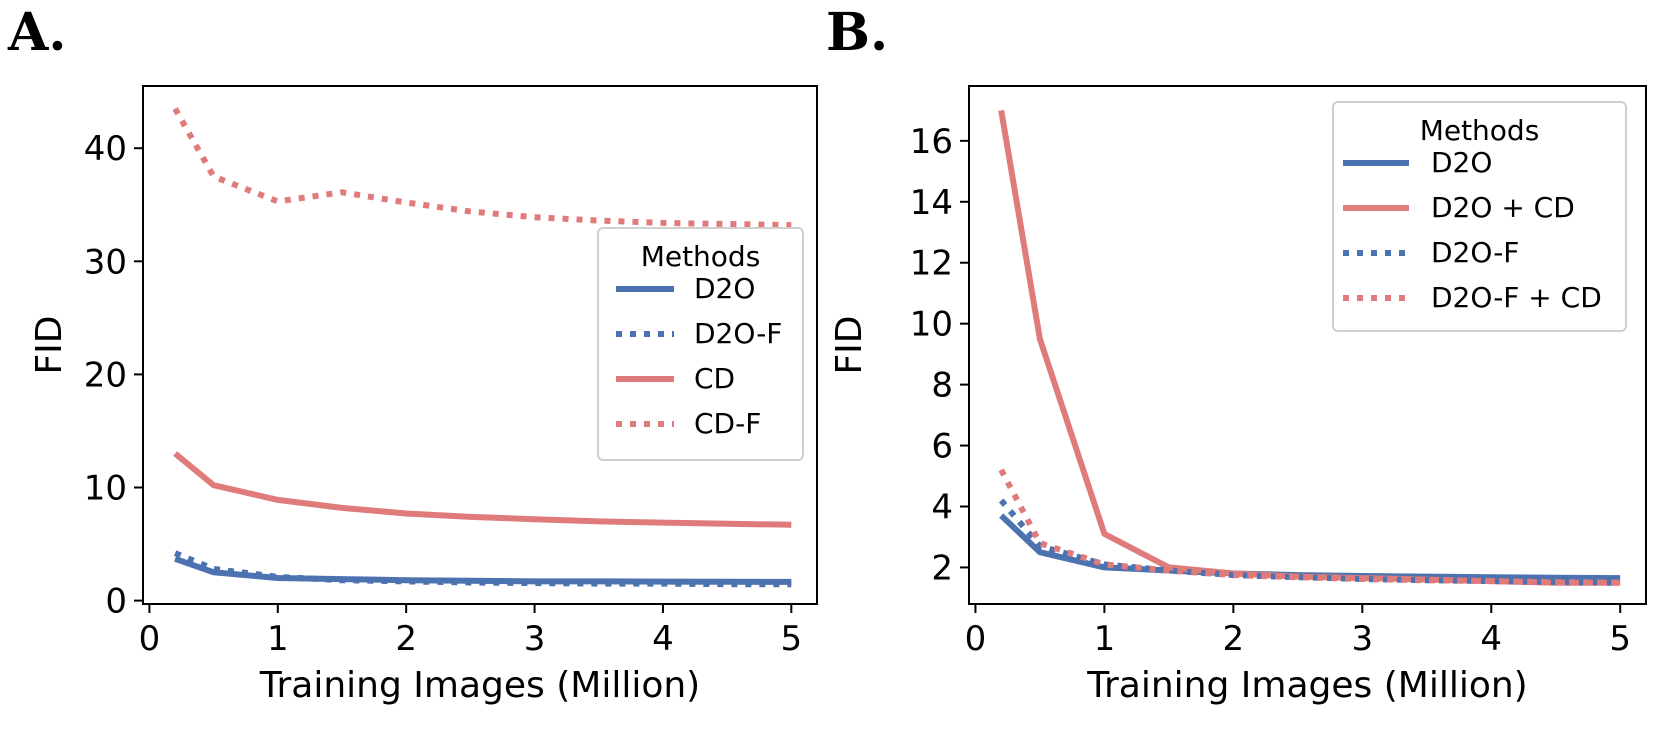 The height and width of the screenshot is (731, 1661). I want to click on y-tick-label: 4, so click(942, 507).